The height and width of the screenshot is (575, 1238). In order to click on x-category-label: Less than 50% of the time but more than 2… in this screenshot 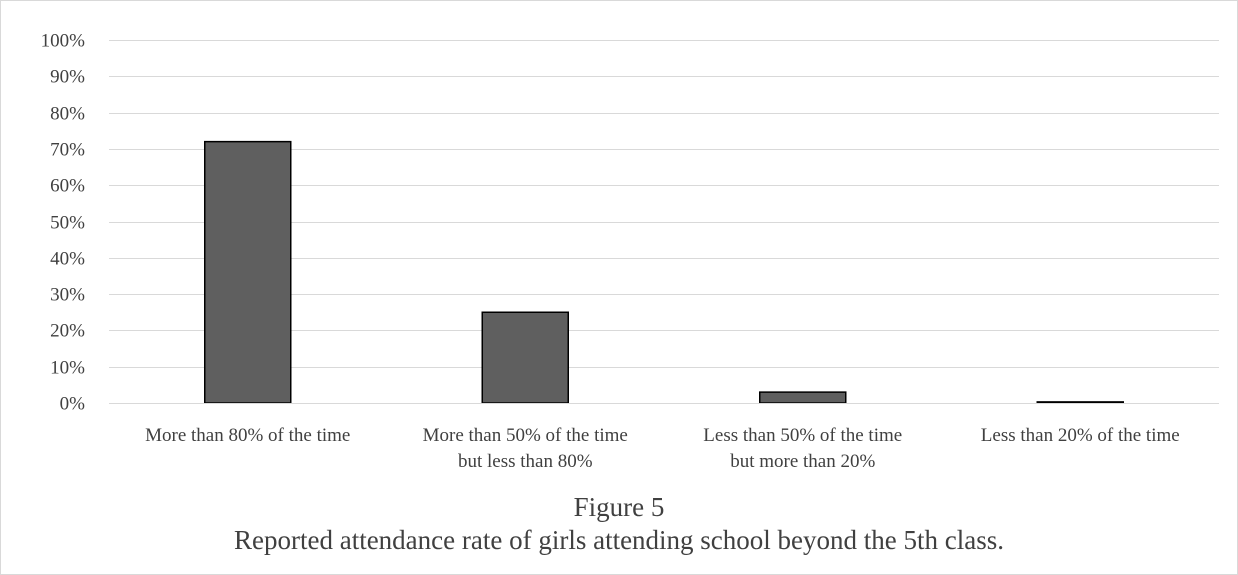, I will do `click(802, 448)`.